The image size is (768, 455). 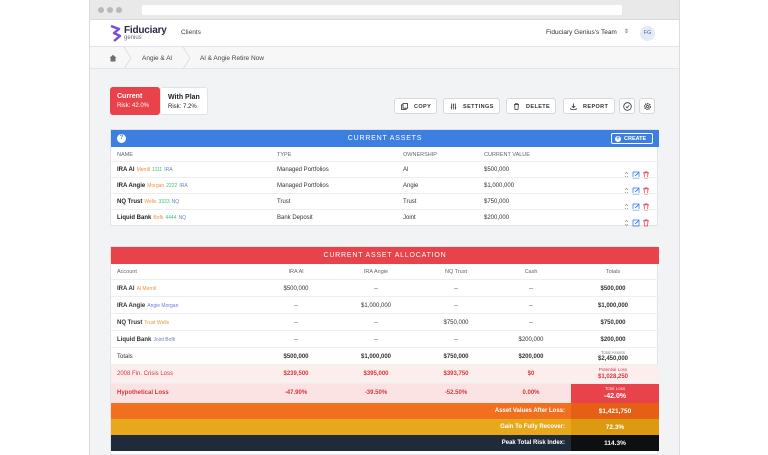 I want to click on band-label: Asset Values After Loss:, so click(x=529, y=411).